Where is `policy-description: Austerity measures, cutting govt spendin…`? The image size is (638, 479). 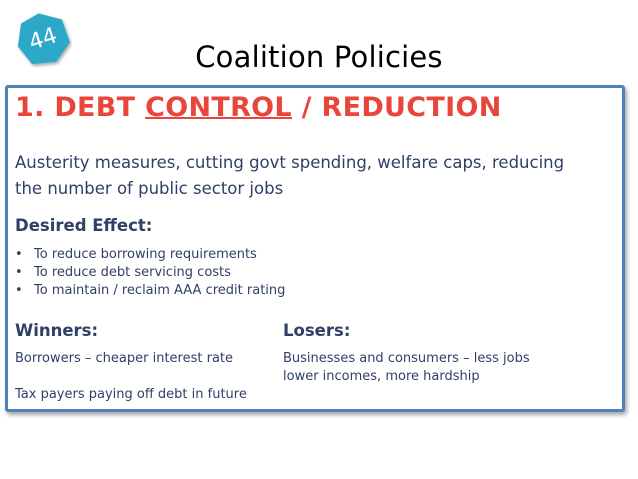 policy-description: Austerity measures, cutting govt spendin… is located at coordinates (312, 176).